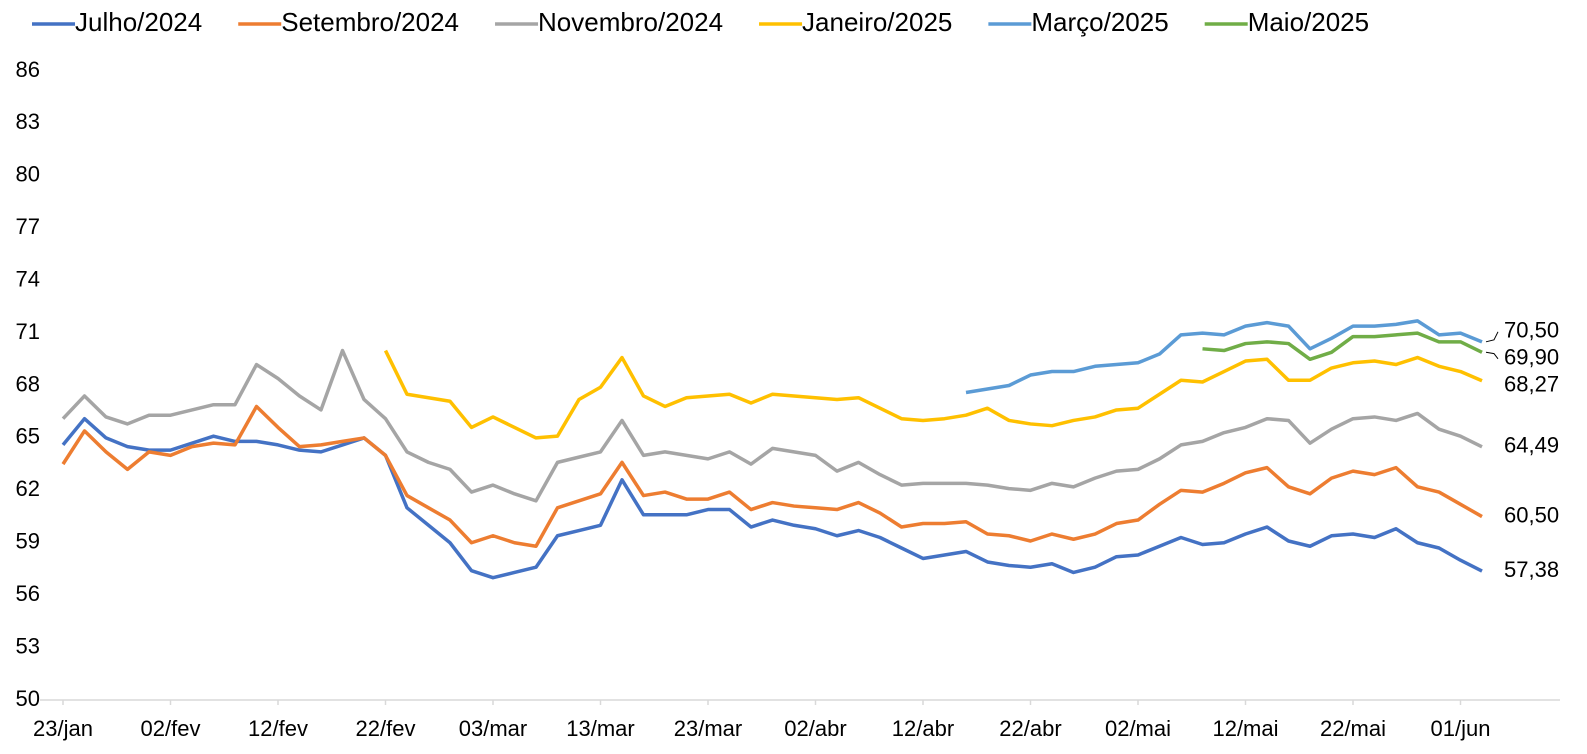 This screenshot has height=754, width=1587. I want to click on y-tick-label: 56, so click(28, 593).